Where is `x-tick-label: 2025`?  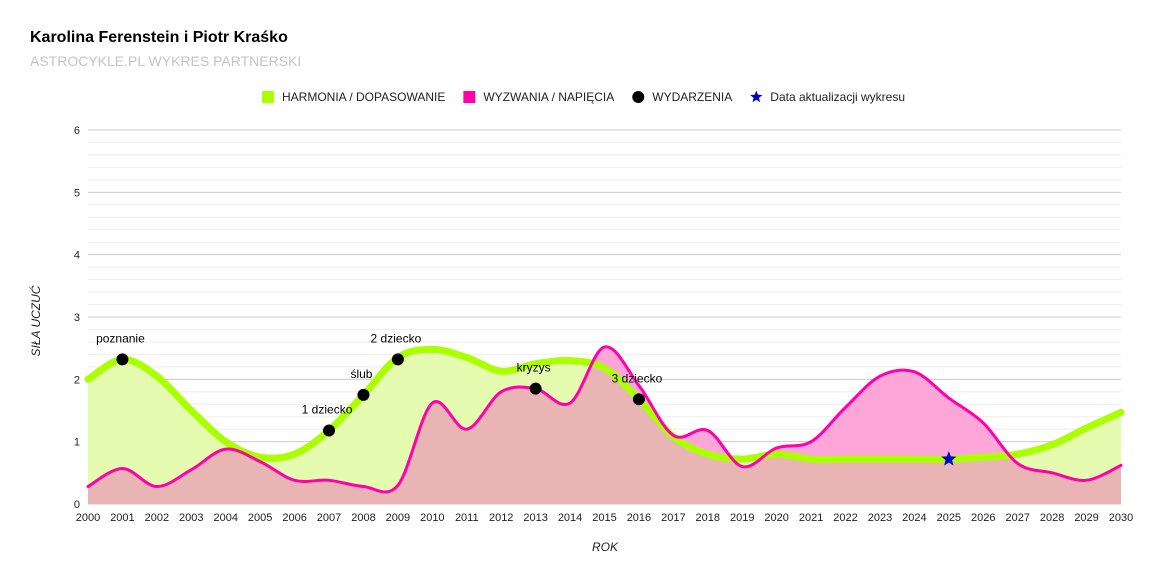 x-tick-label: 2025 is located at coordinates (949, 518).